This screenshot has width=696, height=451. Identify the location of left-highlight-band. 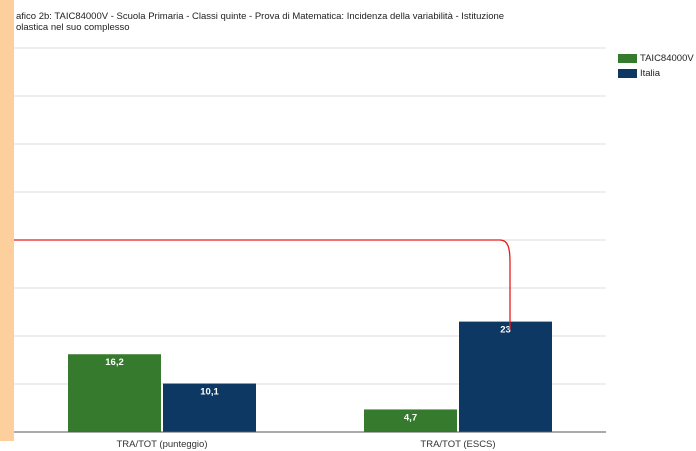
(7, 220).